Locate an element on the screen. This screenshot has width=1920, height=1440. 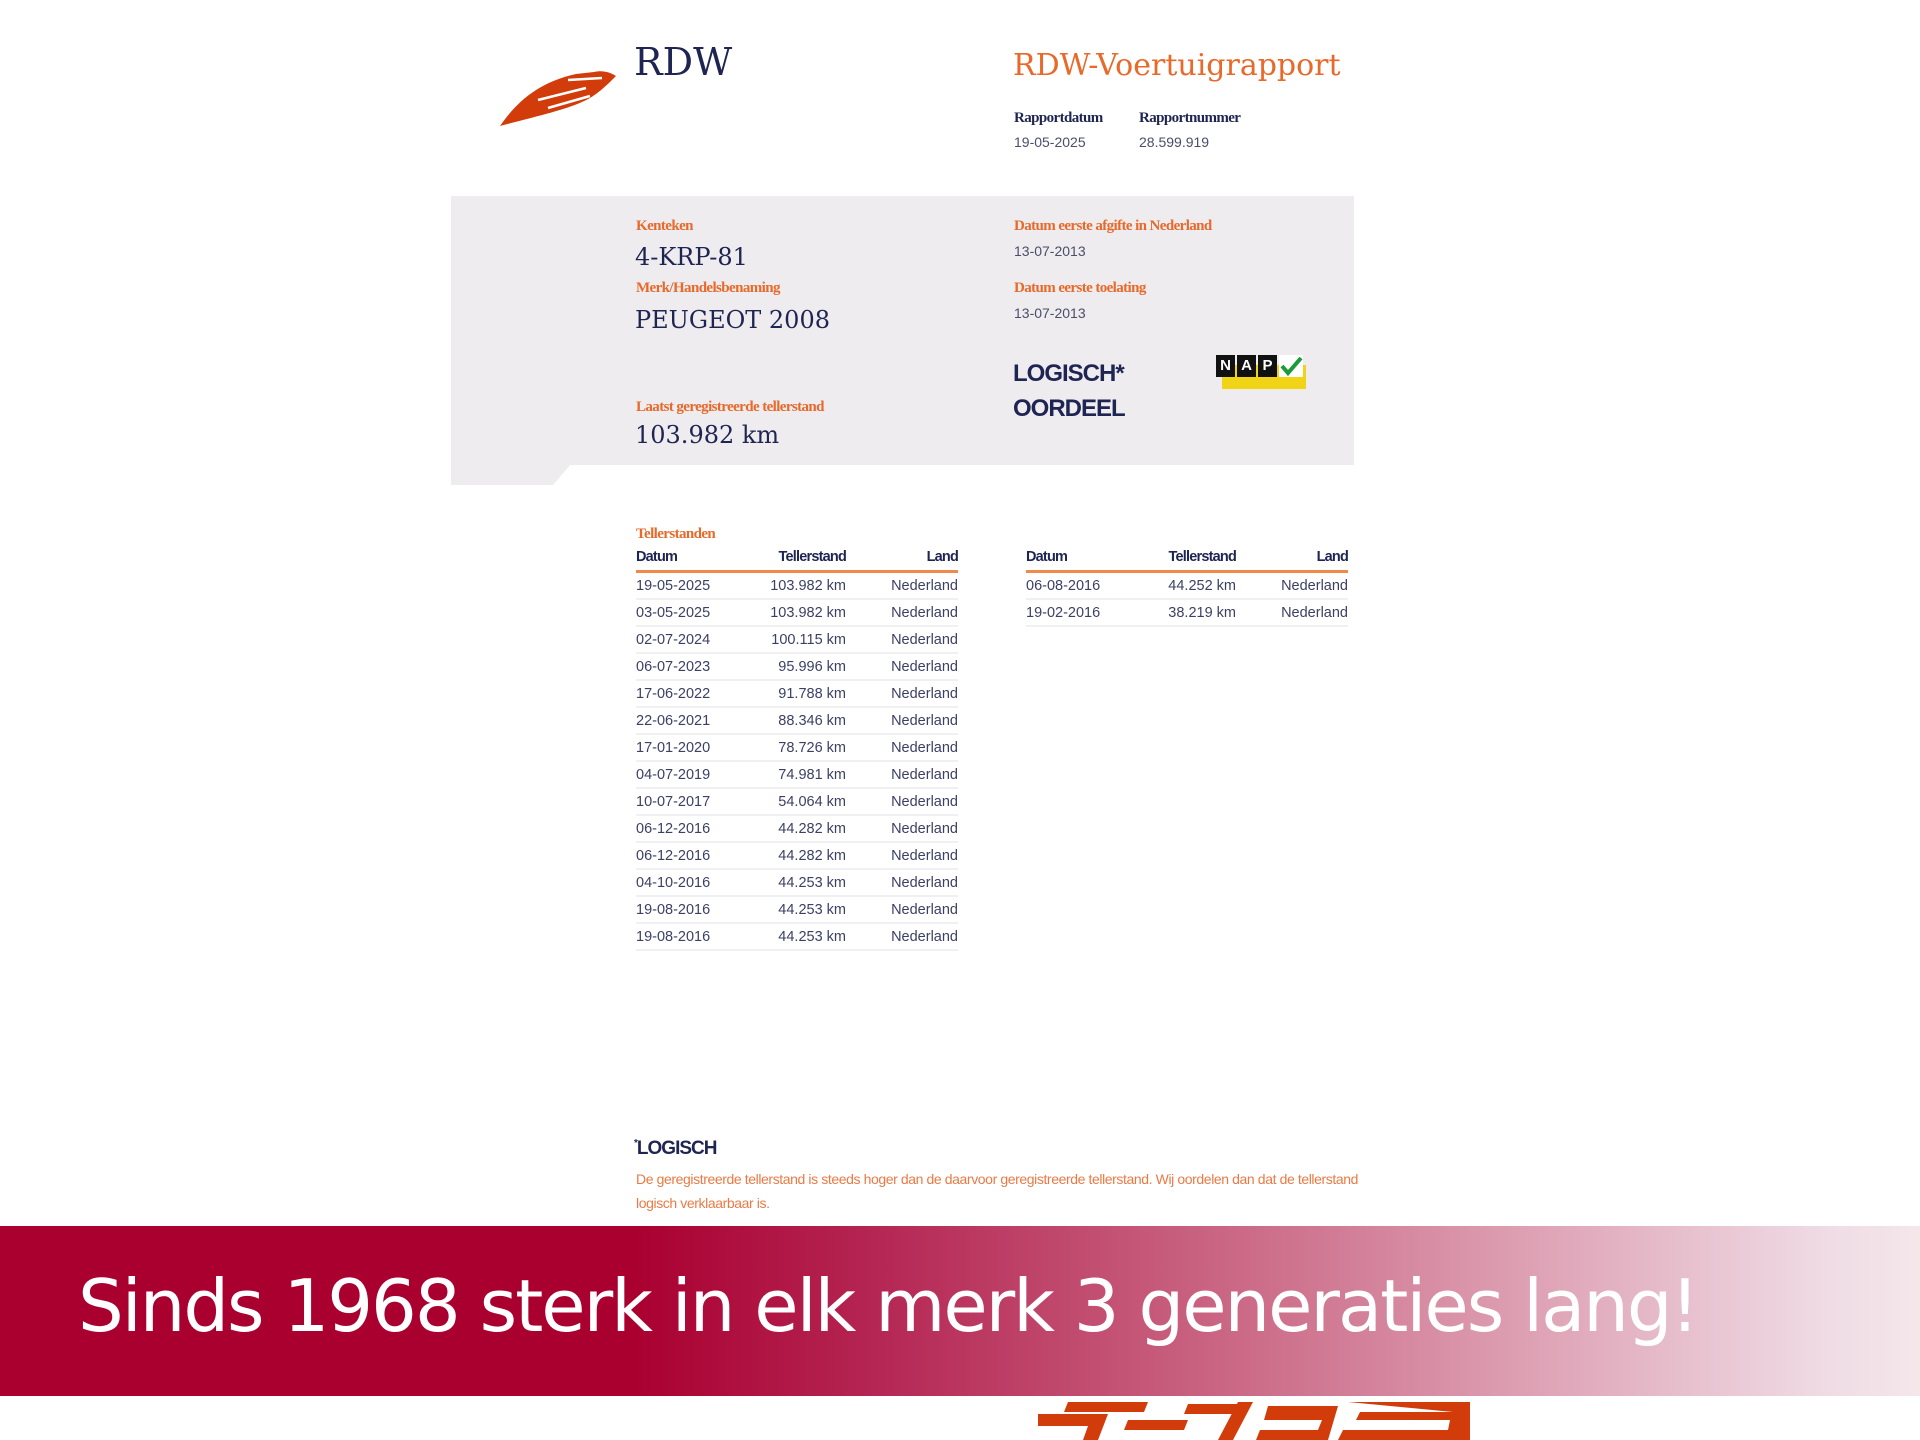
row-date: 22-06-2021 is located at coordinates (691, 721).